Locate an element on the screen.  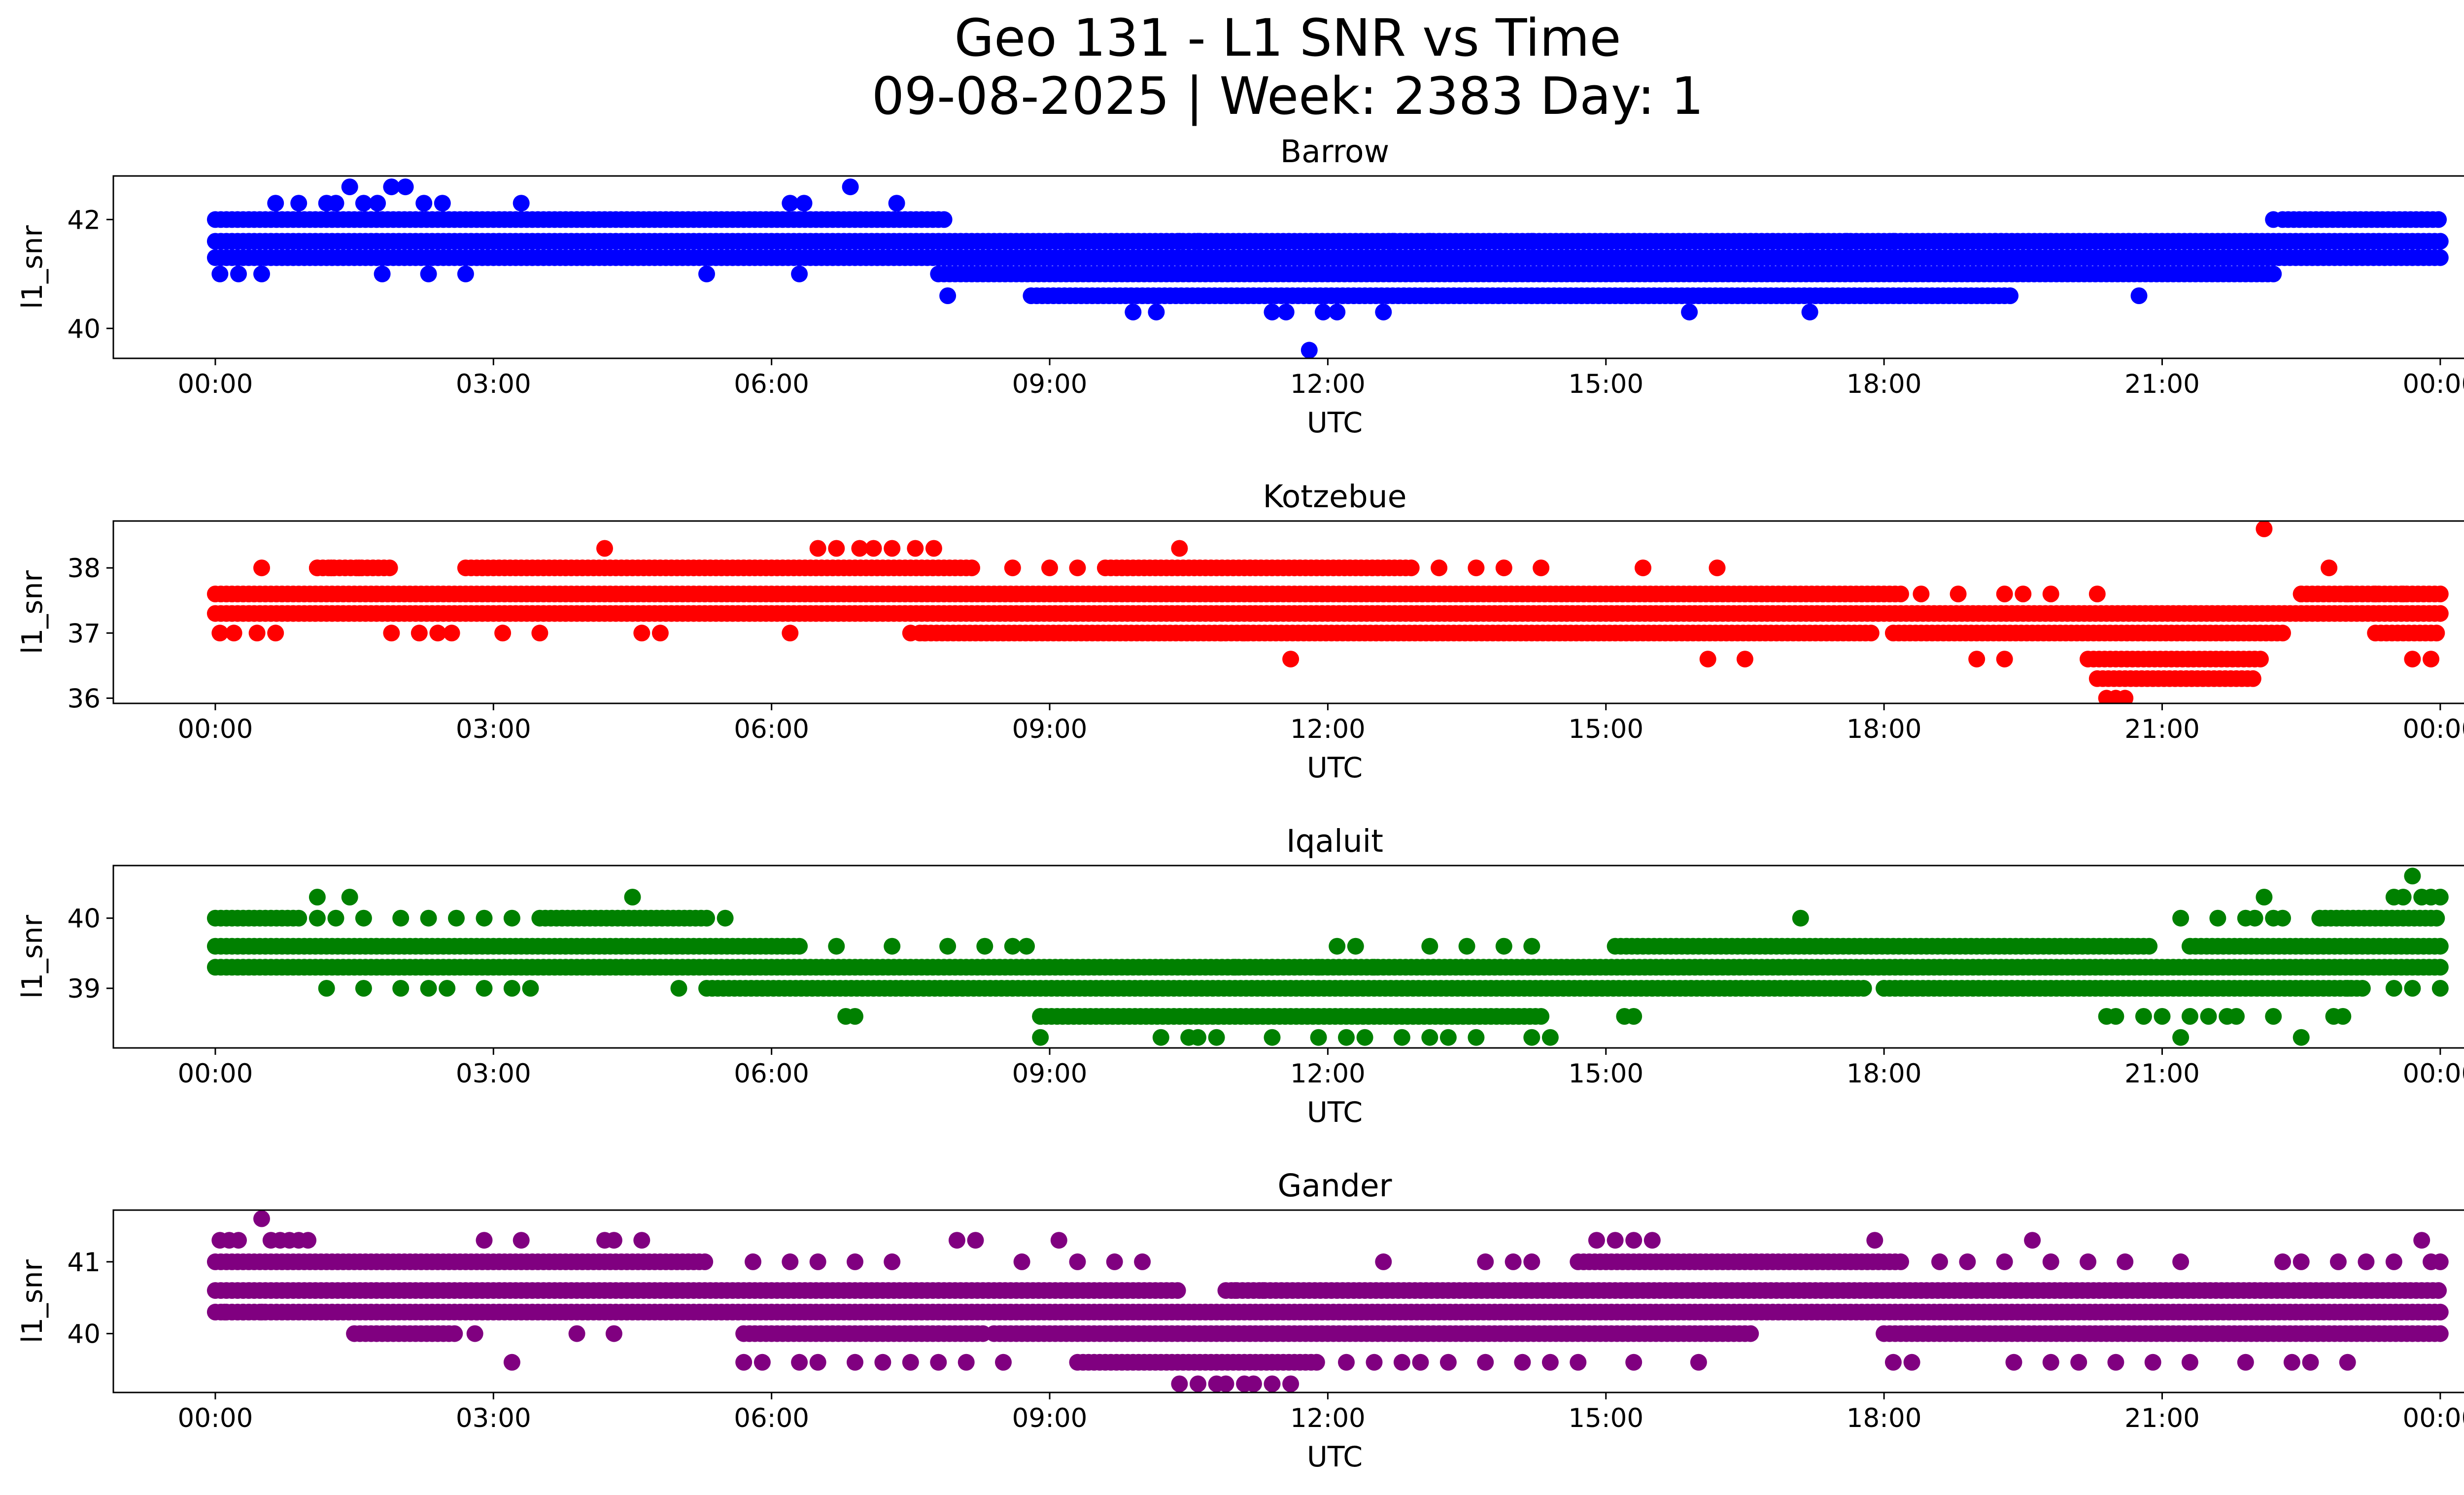
series-iqaluit is located at coordinates (1327, 957).